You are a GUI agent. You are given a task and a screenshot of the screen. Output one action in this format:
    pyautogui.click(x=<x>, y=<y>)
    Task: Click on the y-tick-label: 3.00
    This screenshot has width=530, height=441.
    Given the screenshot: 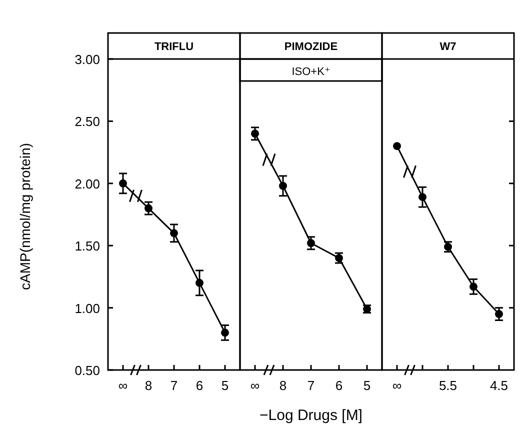 What is the action you would take?
    pyautogui.click(x=87, y=59)
    